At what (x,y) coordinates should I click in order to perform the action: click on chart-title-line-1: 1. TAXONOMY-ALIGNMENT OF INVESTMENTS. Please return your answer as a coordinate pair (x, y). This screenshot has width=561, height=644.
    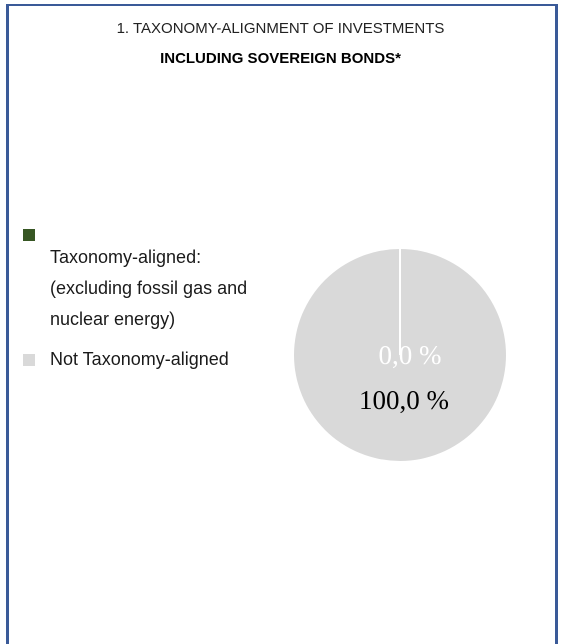
    Looking at the image, I should click on (280, 28).